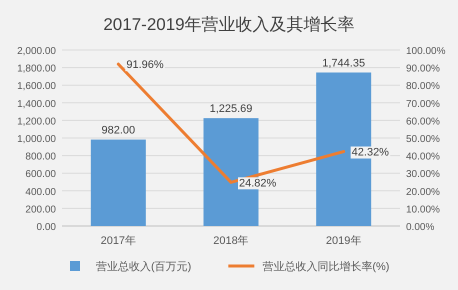 Image resolution: width=458 pixels, height=290 pixels. Describe the element at coordinates (46, 227) in the screenshot. I see `y-tick-label: 0.00` at that location.